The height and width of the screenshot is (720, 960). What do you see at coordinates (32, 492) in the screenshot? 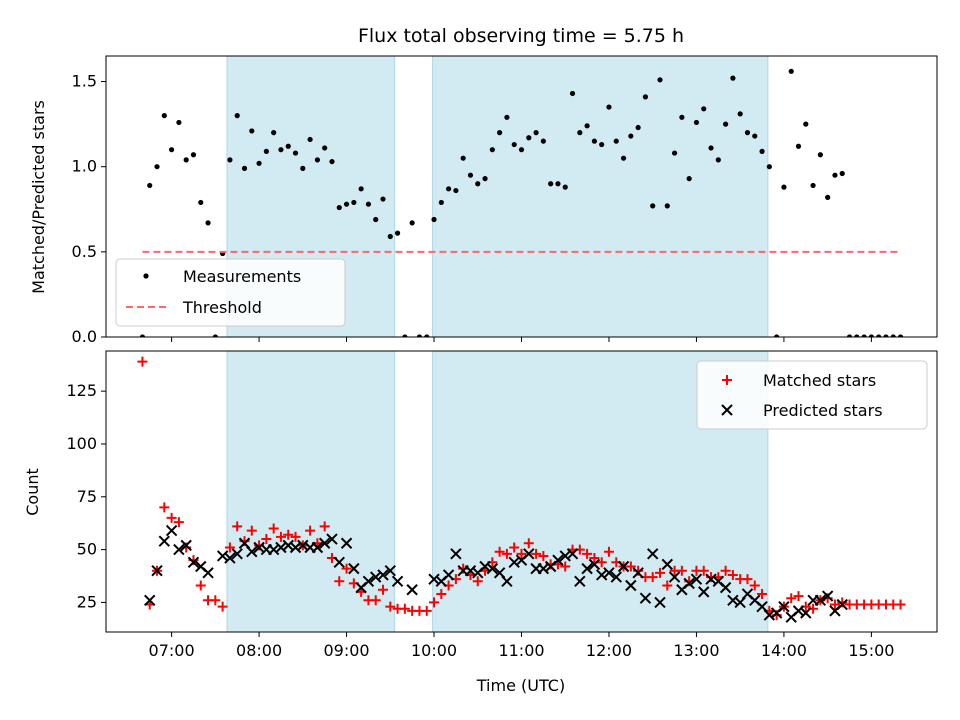
I see `bottom-y-axis-label: Count` at bounding box center [32, 492].